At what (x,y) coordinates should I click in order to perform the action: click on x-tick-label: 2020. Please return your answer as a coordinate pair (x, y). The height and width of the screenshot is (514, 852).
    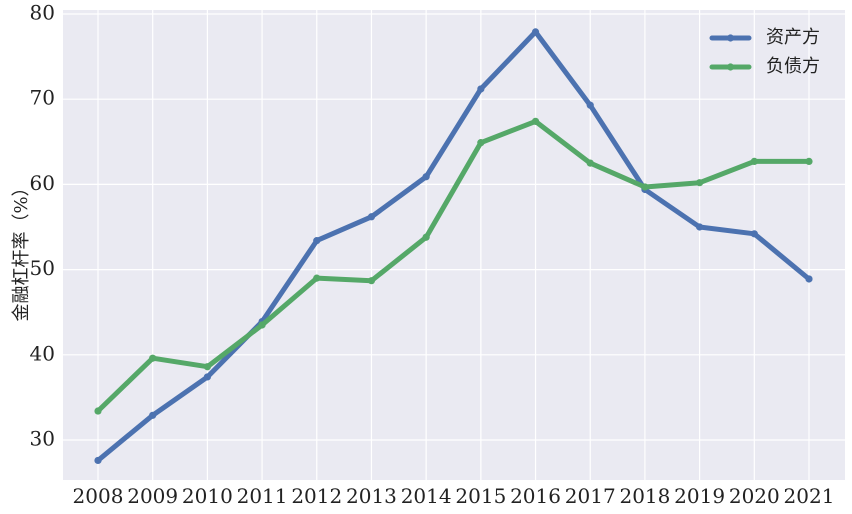
    Looking at the image, I should click on (754, 496).